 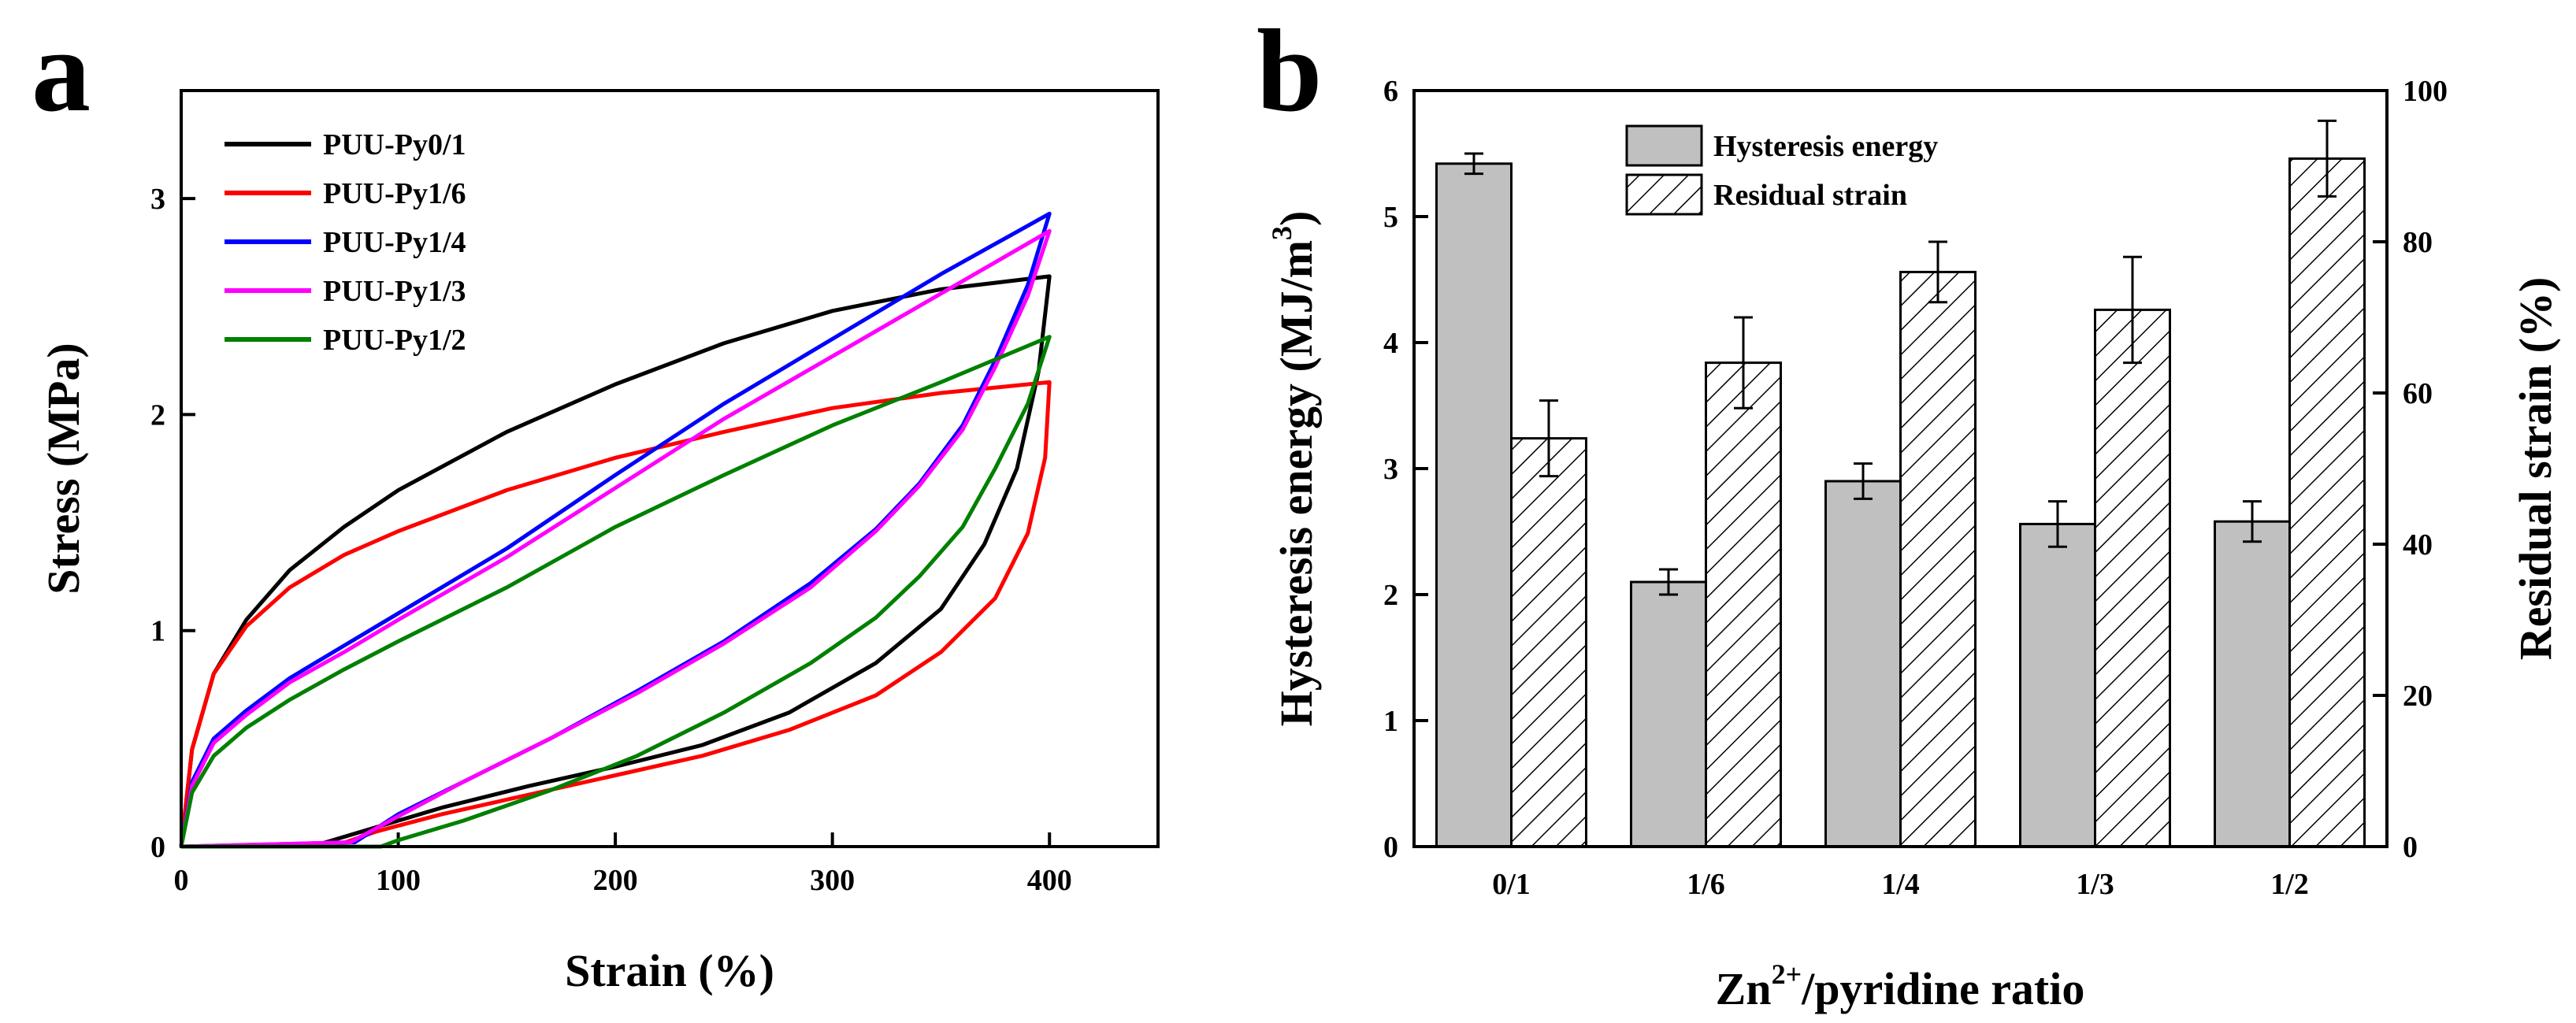 What do you see at coordinates (1390, 721) in the screenshot?
I see `chart-b-ytick-left-label: 1` at bounding box center [1390, 721].